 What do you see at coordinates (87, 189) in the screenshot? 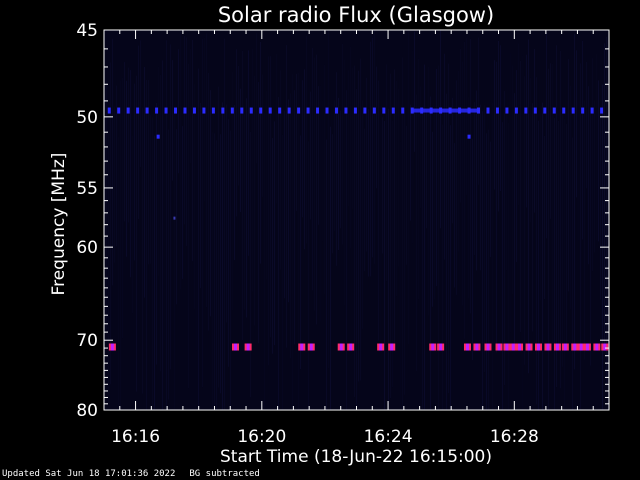
I see `y-tick-label: 55` at bounding box center [87, 189].